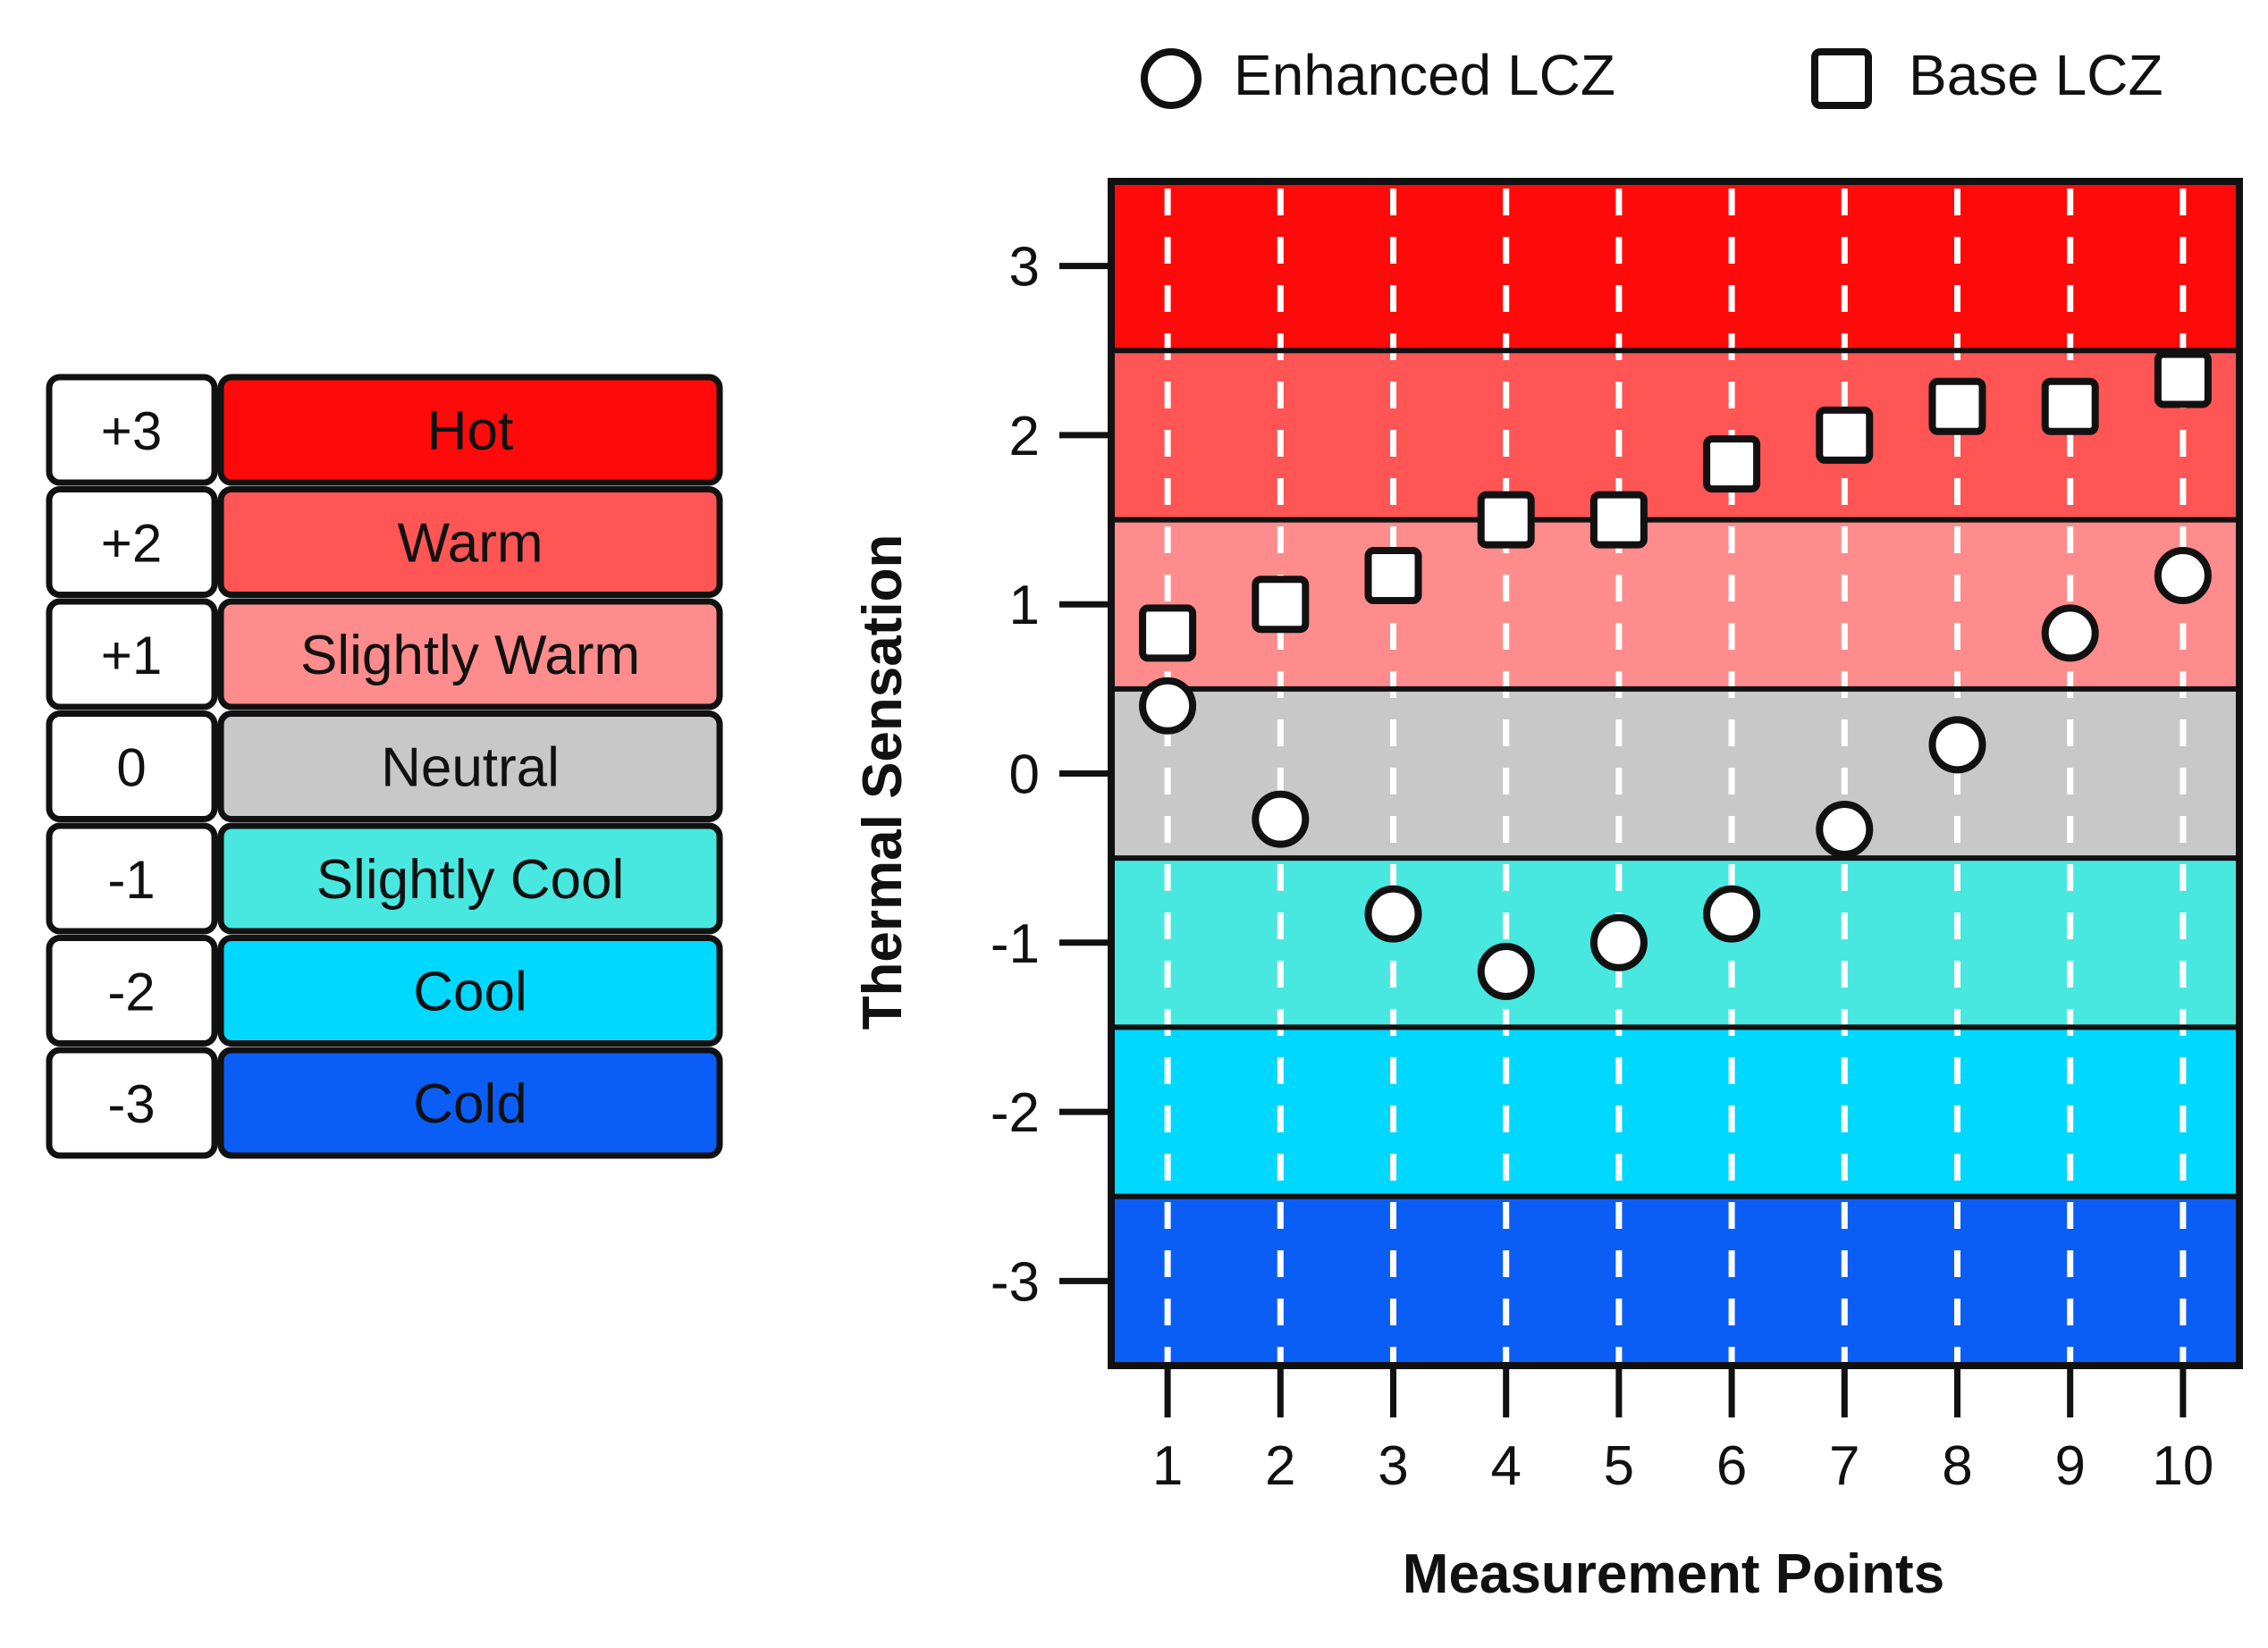 The image size is (2268, 1648). I want to click on y-tick-label: -2, so click(1015, 1113).